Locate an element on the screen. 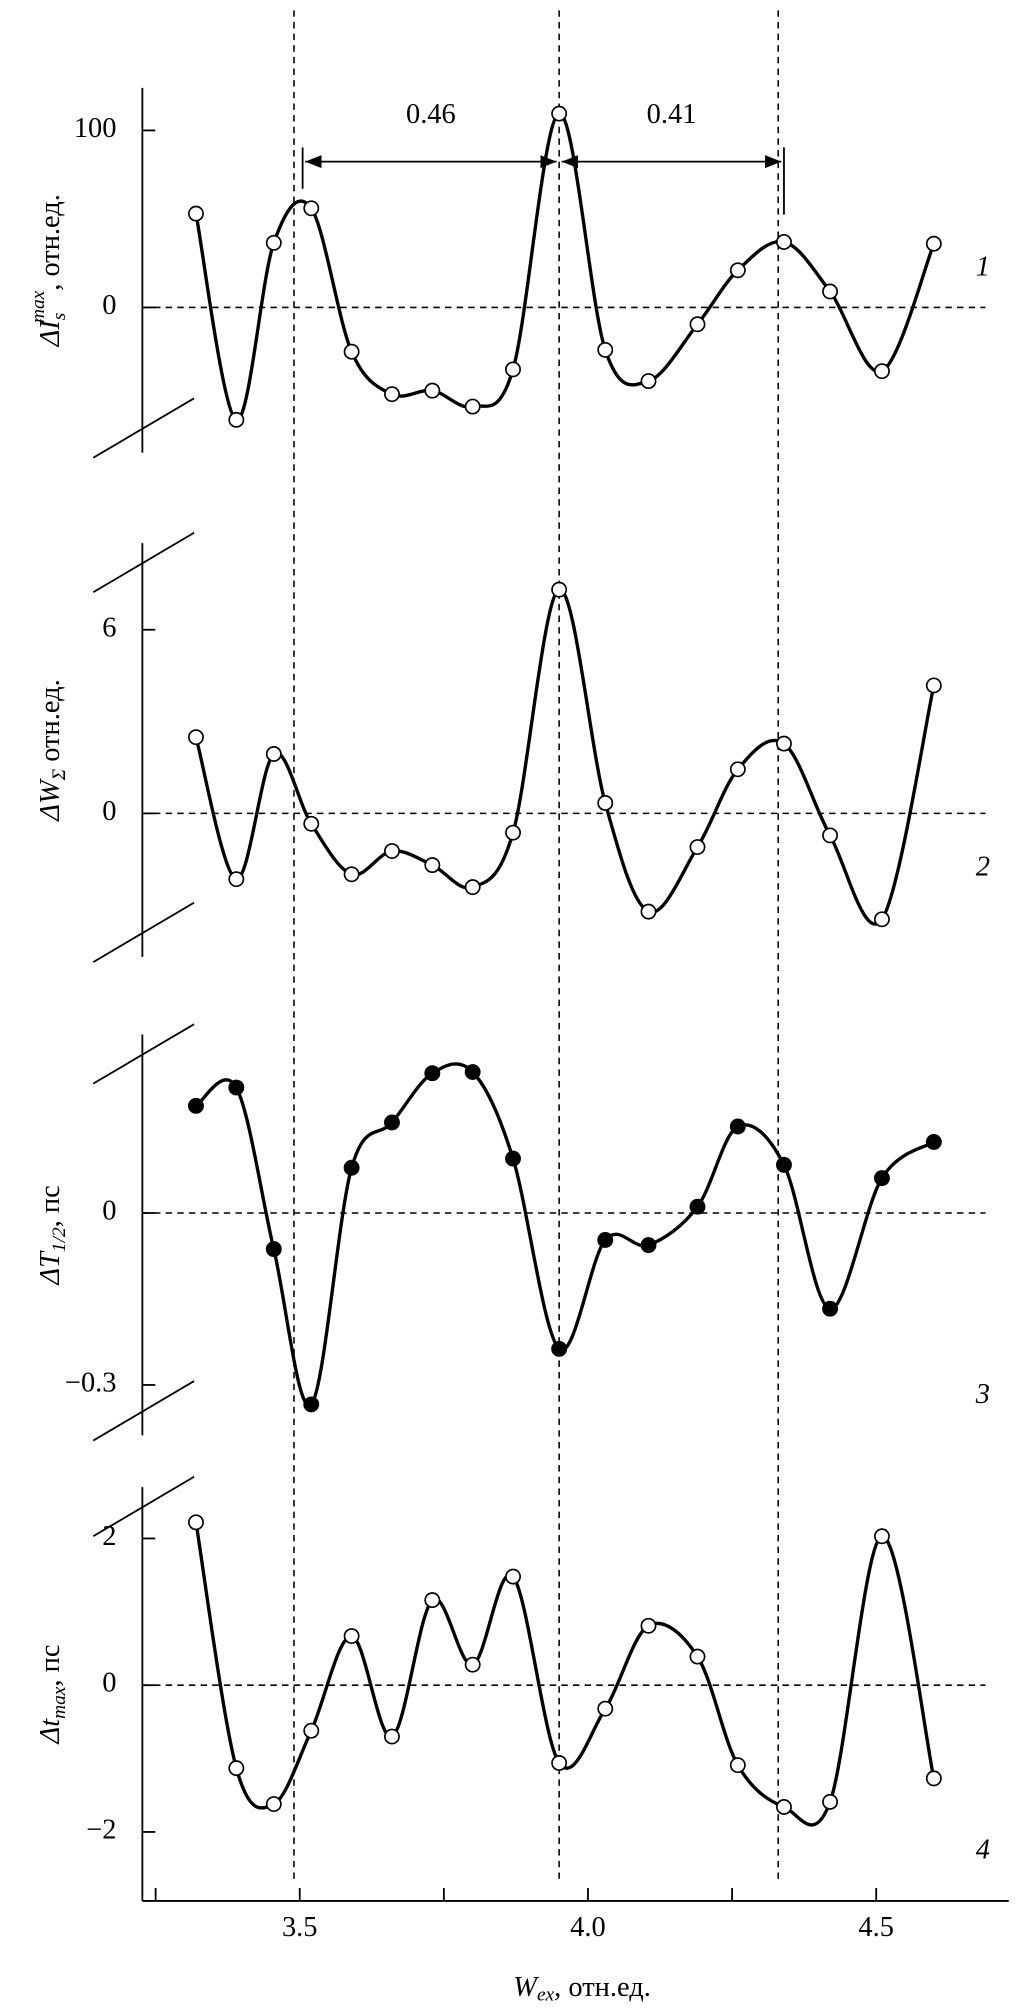 The width and height of the screenshot is (1027, 2016). y-tick-label: −0.3 is located at coordinates (91, 1382).